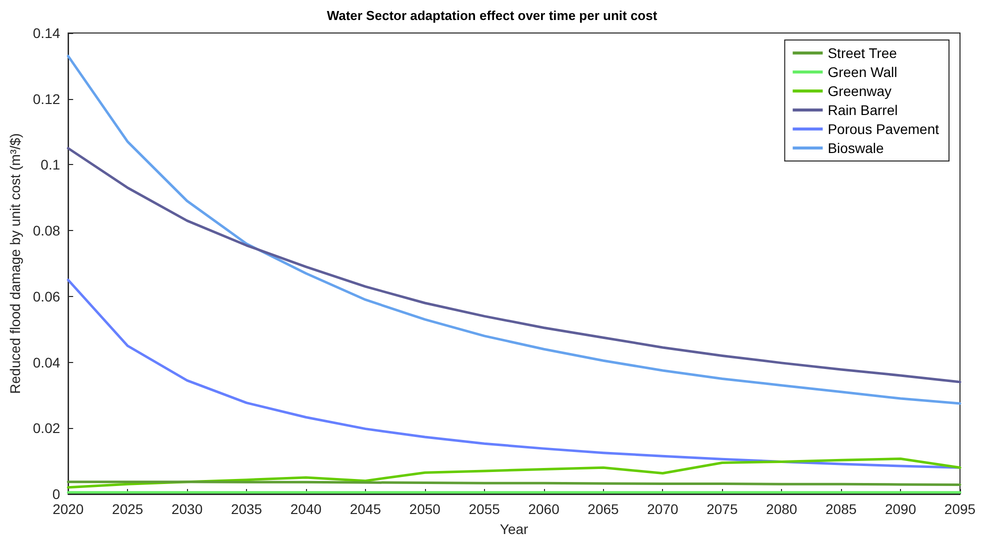  Describe the element at coordinates (960, 509) in the screenshot. I see `x-tick-label: 2095` at that location.